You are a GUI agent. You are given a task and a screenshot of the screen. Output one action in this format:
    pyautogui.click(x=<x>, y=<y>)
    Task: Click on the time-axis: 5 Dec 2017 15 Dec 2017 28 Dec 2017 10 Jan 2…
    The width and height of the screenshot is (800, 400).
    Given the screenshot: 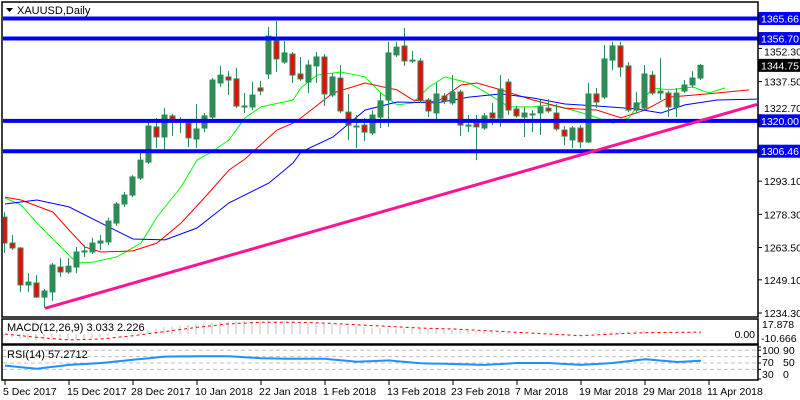 What is the action you would take?
    pyautogui.click(x=383, y=389)
    